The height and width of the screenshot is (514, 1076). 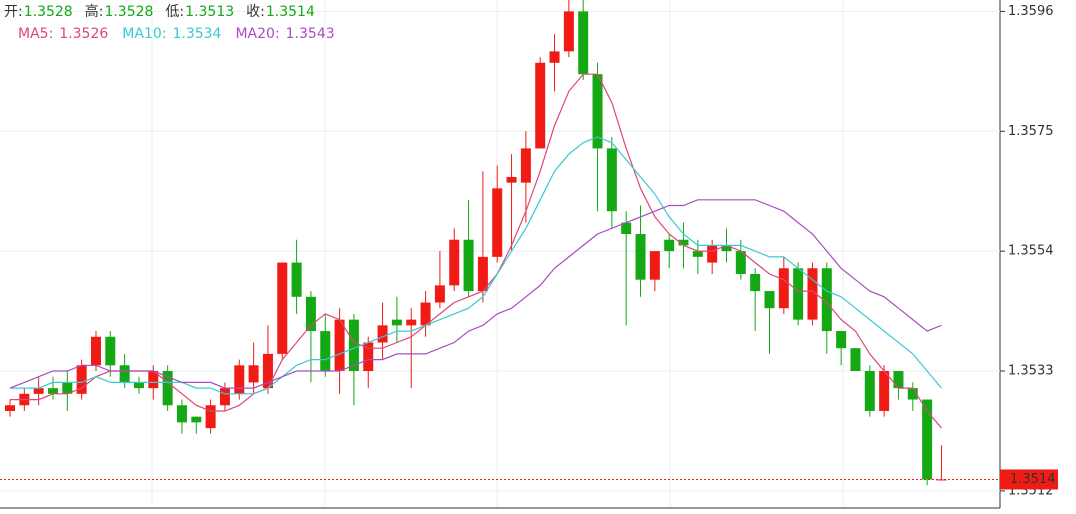 What do you see at coordinates (1031, 131) in the screenshot?
I see `y-tick-label: 1.3575` at bounding box center [1031, 131].